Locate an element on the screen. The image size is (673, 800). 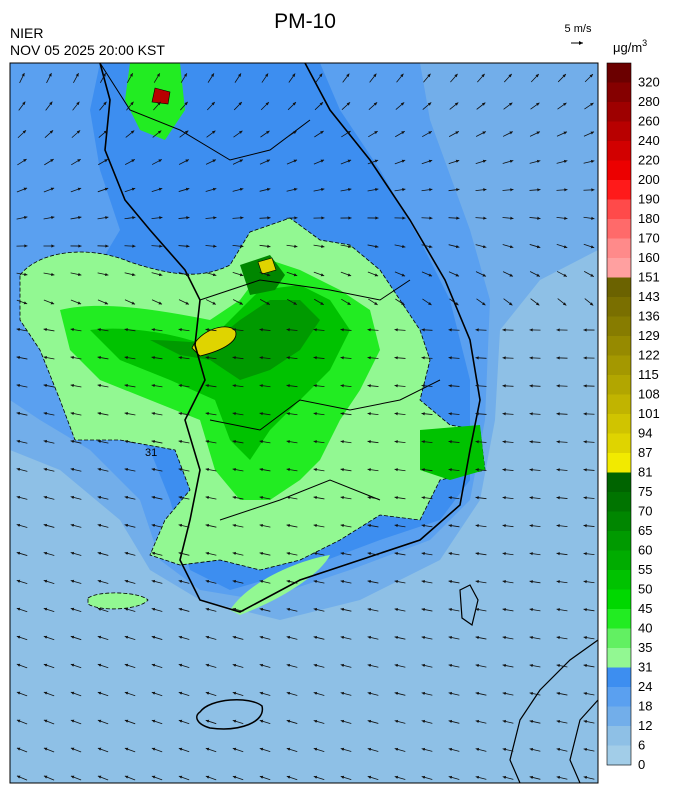
colorbar-label: 143 is located at coordinates (649, 296).